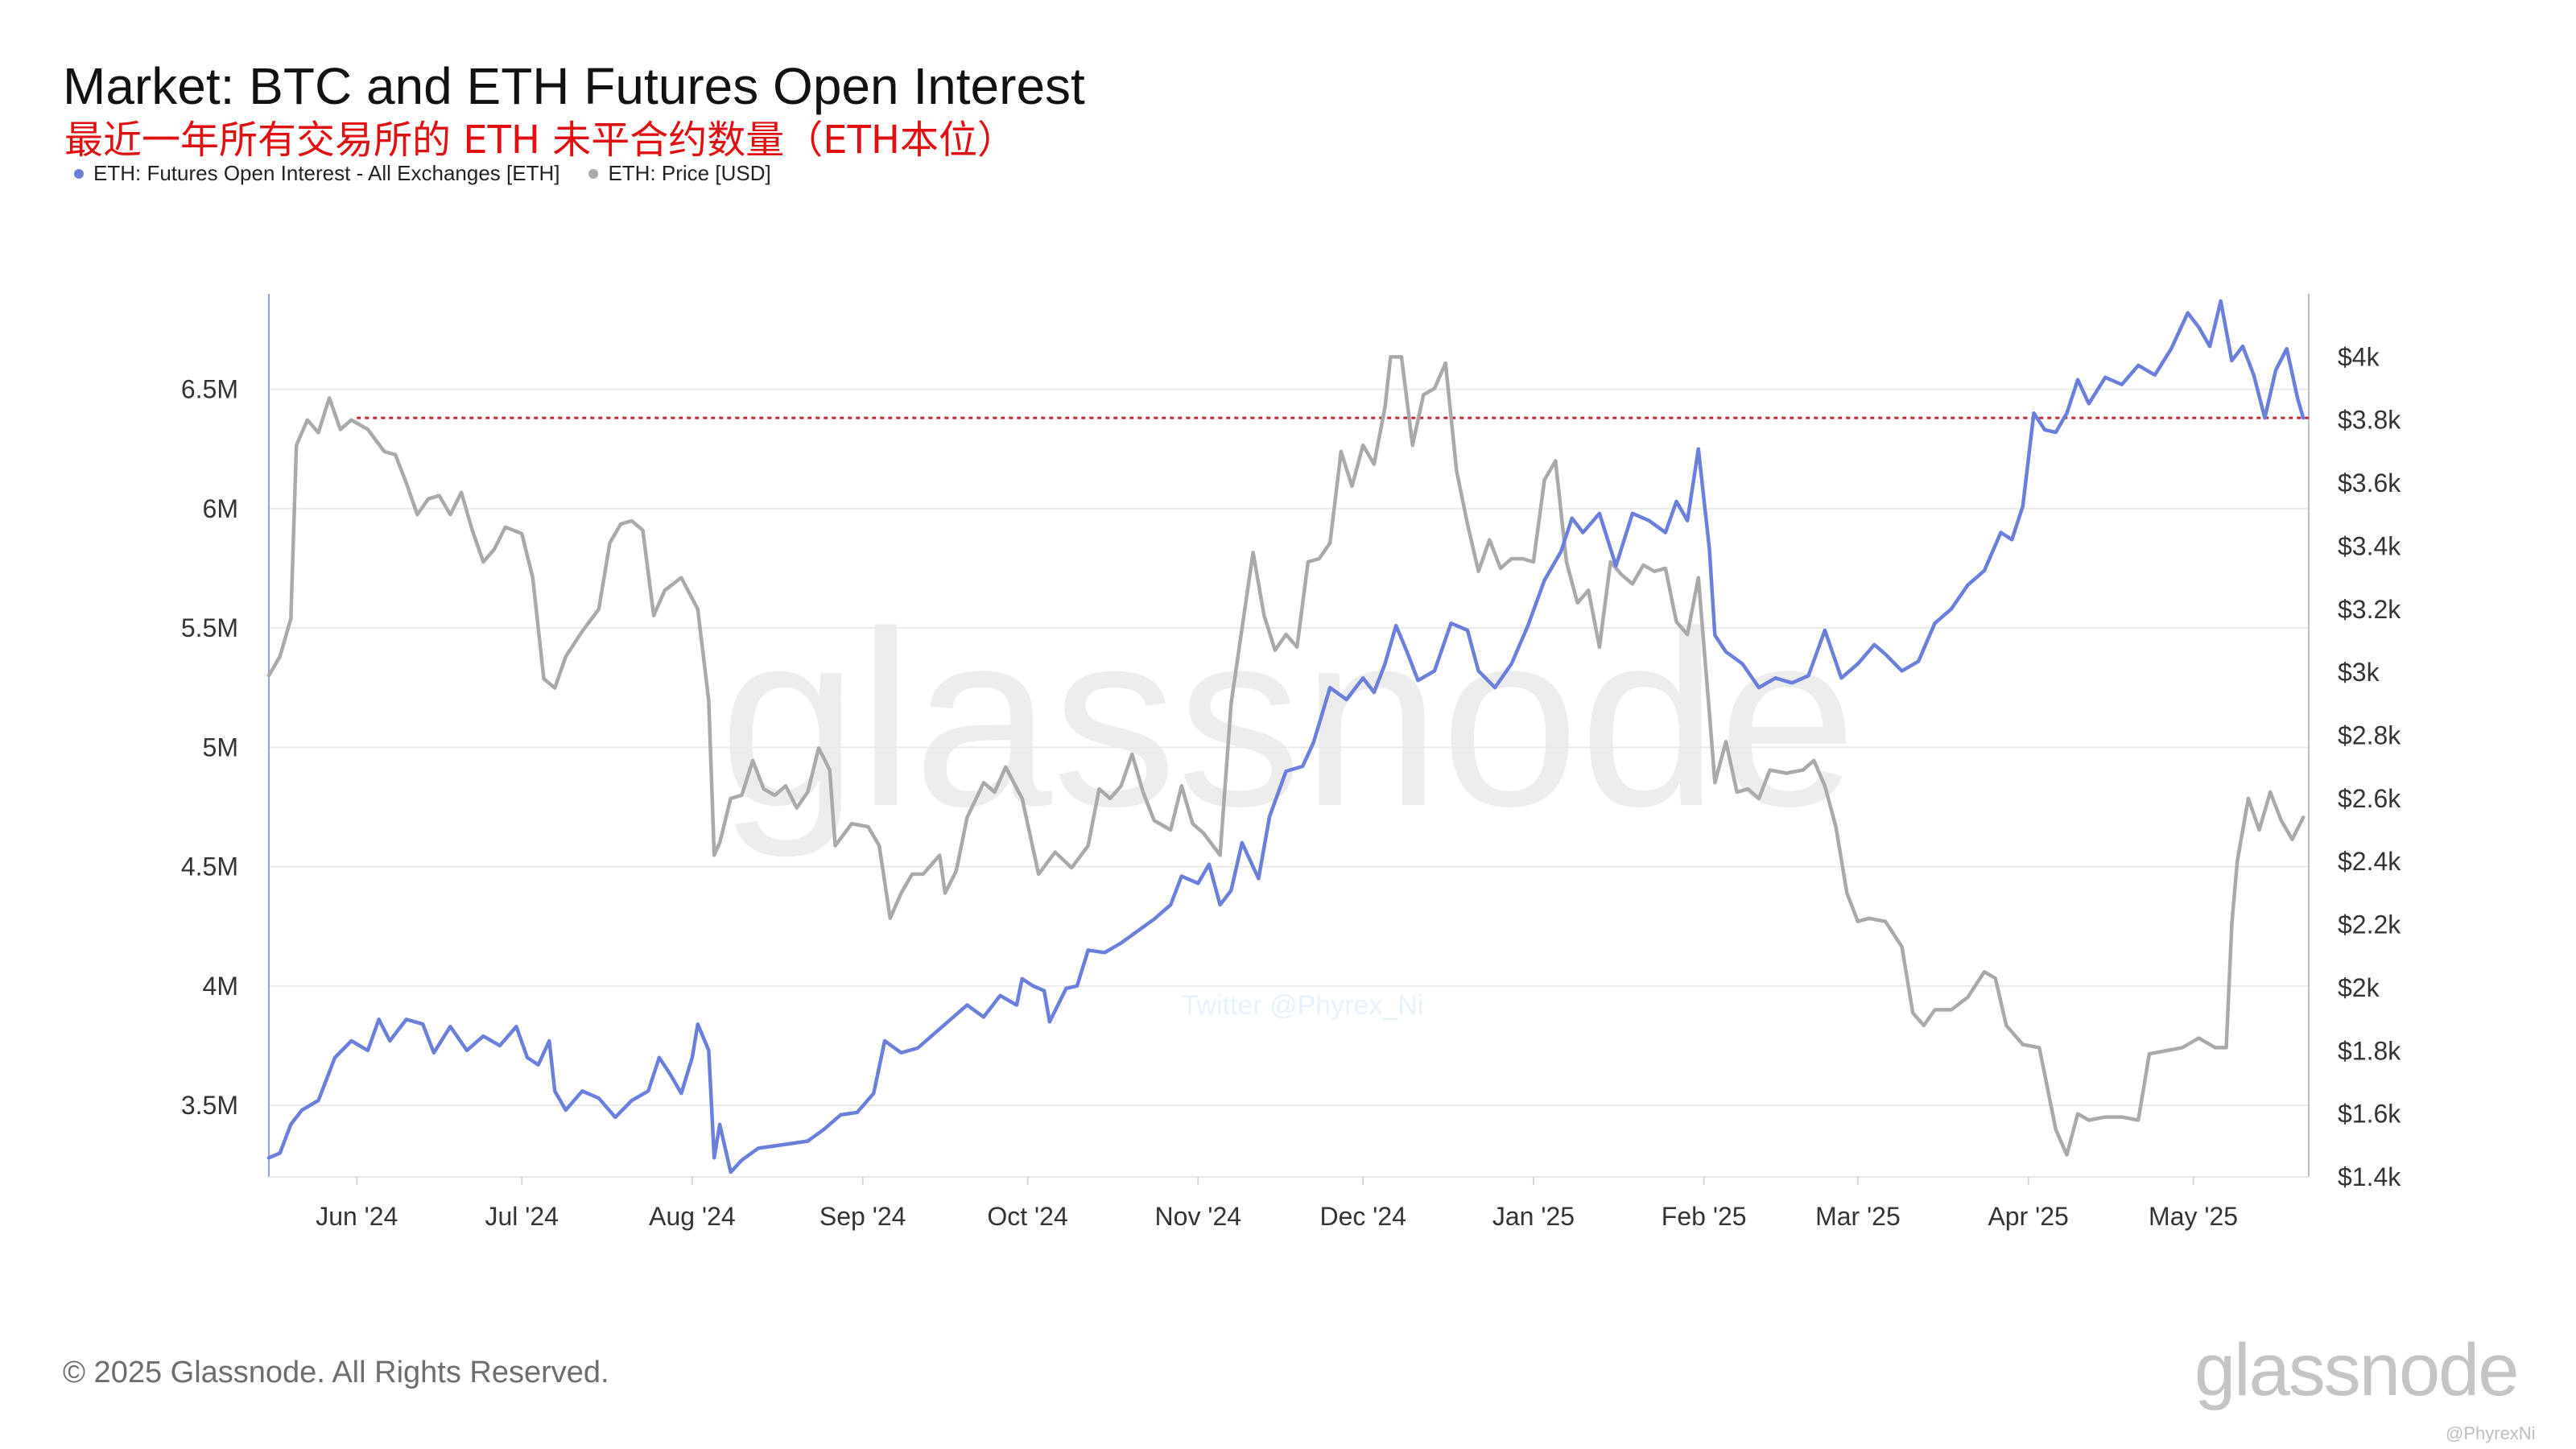  Describe the element at coordinates (2359, 987) in the screenshot. I see `y-right-tick-label: $2k` at that location.